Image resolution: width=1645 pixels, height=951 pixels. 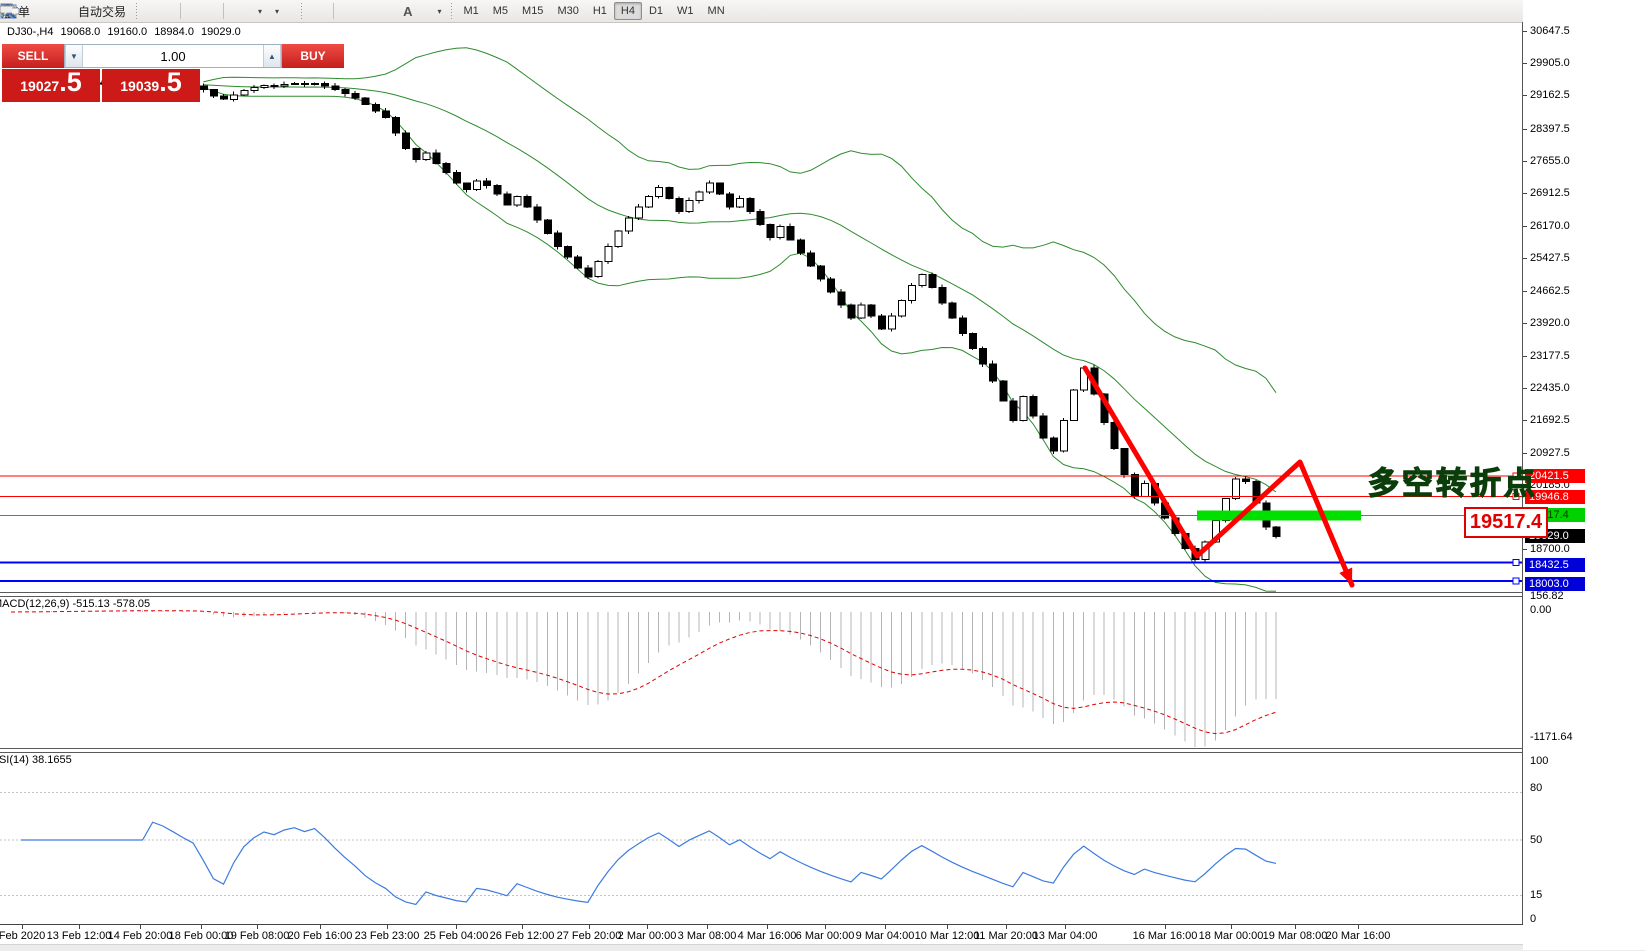 What do you see at coordinates (1547, 596) in the screenshot?
I see `macd-scale-label: 156.82` at bounding box center [1547, 596].